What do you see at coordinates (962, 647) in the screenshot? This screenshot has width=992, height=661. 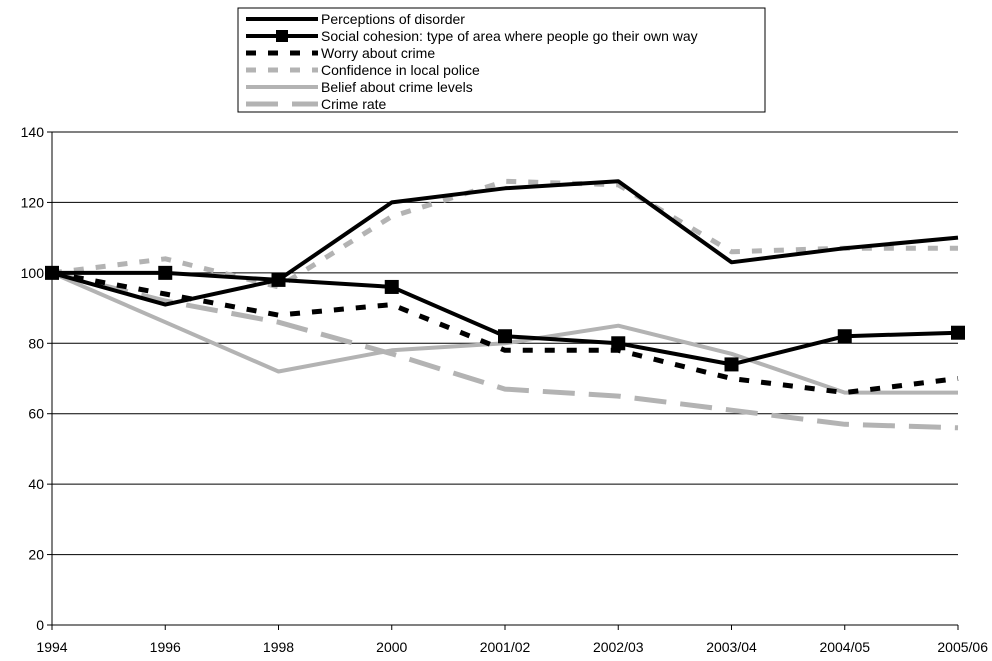 I see `x-tick-label: 2005/06` at bounding box center [962, 647].